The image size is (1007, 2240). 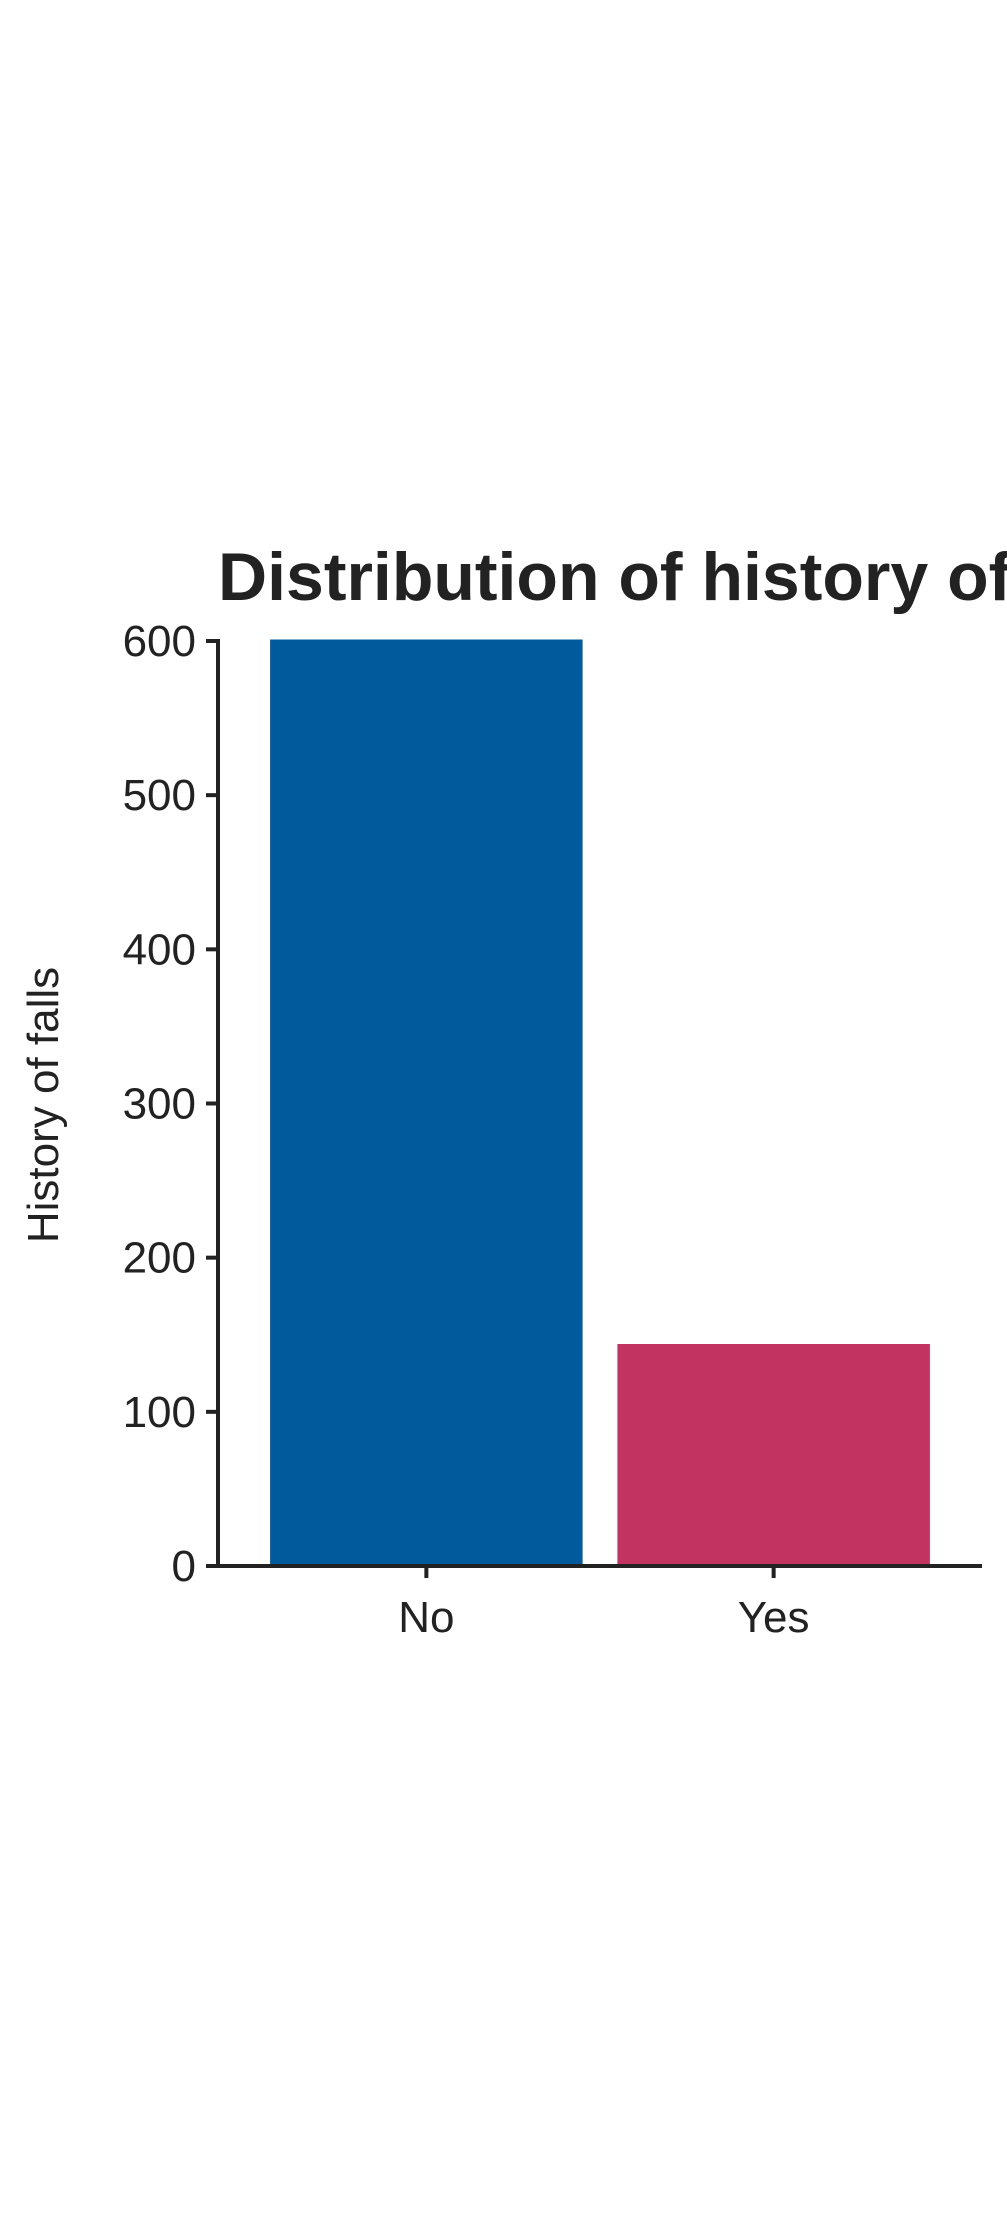 What do you see at coordinates (159, 1412) in the screenshot?
I see `y-tick-label: 100` at bounding box center [159, 1412].